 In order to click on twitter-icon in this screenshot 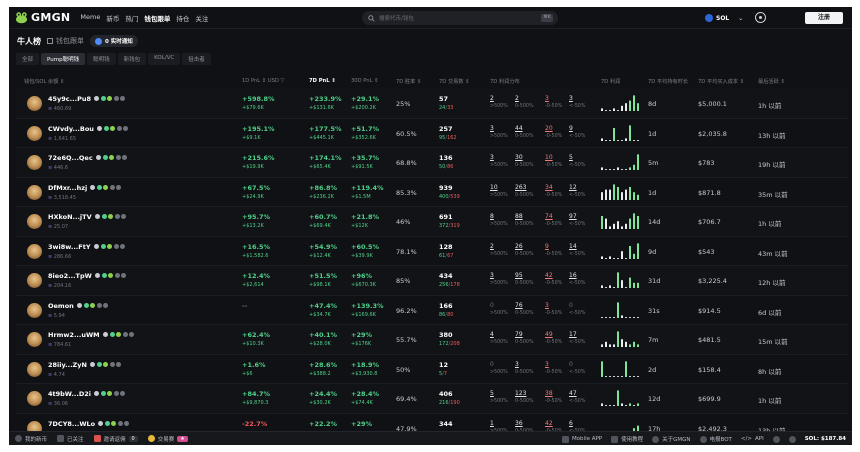, I will do `click(776, 439)`.